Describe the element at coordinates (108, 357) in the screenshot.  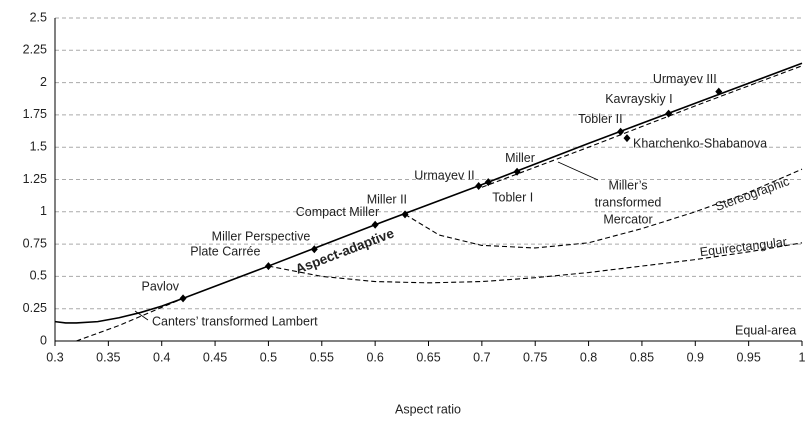
I see `x-tick-label: 0.35` at that location.